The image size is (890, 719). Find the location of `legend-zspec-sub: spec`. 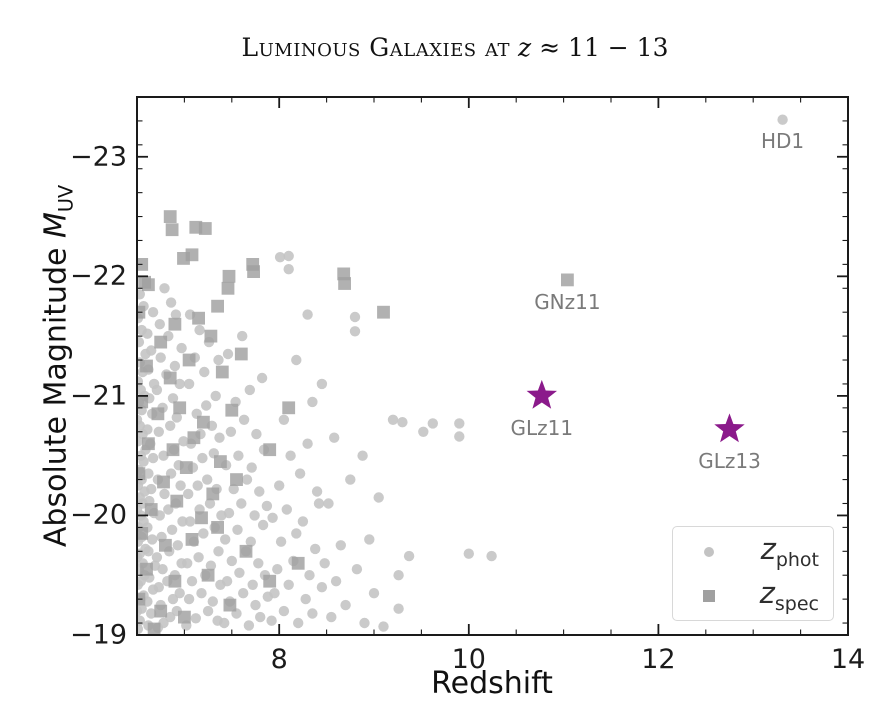

legend-zspec-sub: spec is located at coordinates (796, 603).